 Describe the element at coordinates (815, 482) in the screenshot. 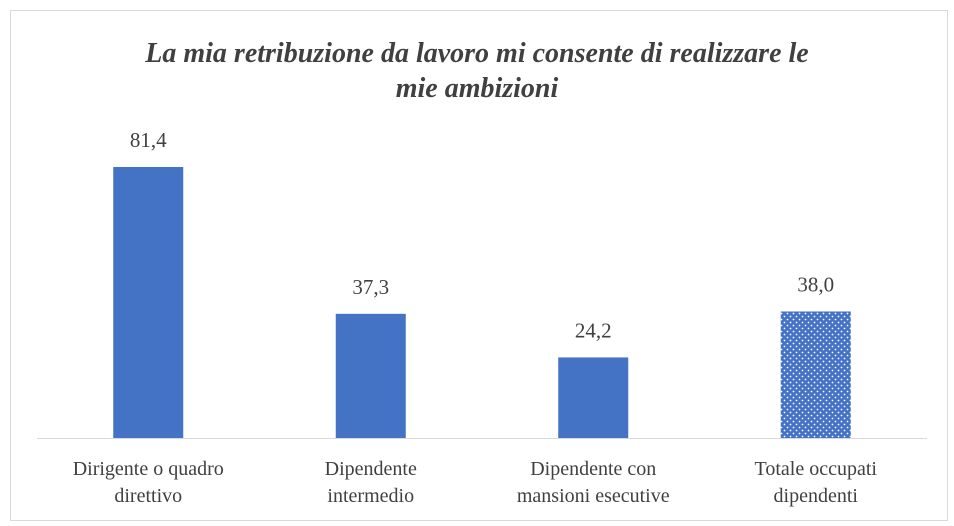

I see `x-tick-label: Totale occupati dipendenti` at that location.